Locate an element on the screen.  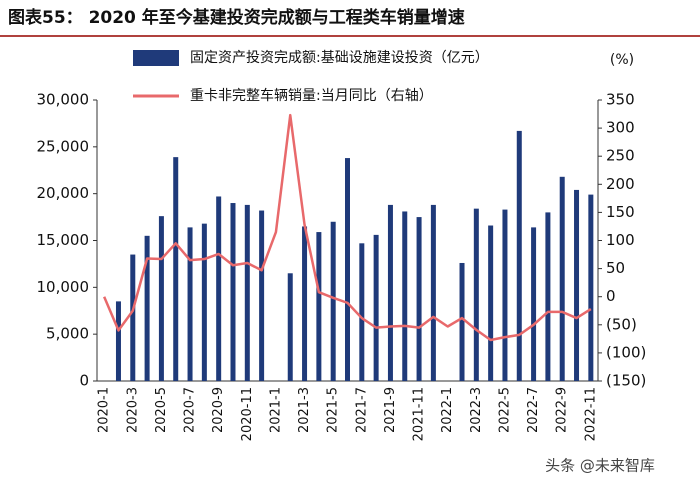
x-tick-label: 2021-1 is located at coordinates (275, 410).